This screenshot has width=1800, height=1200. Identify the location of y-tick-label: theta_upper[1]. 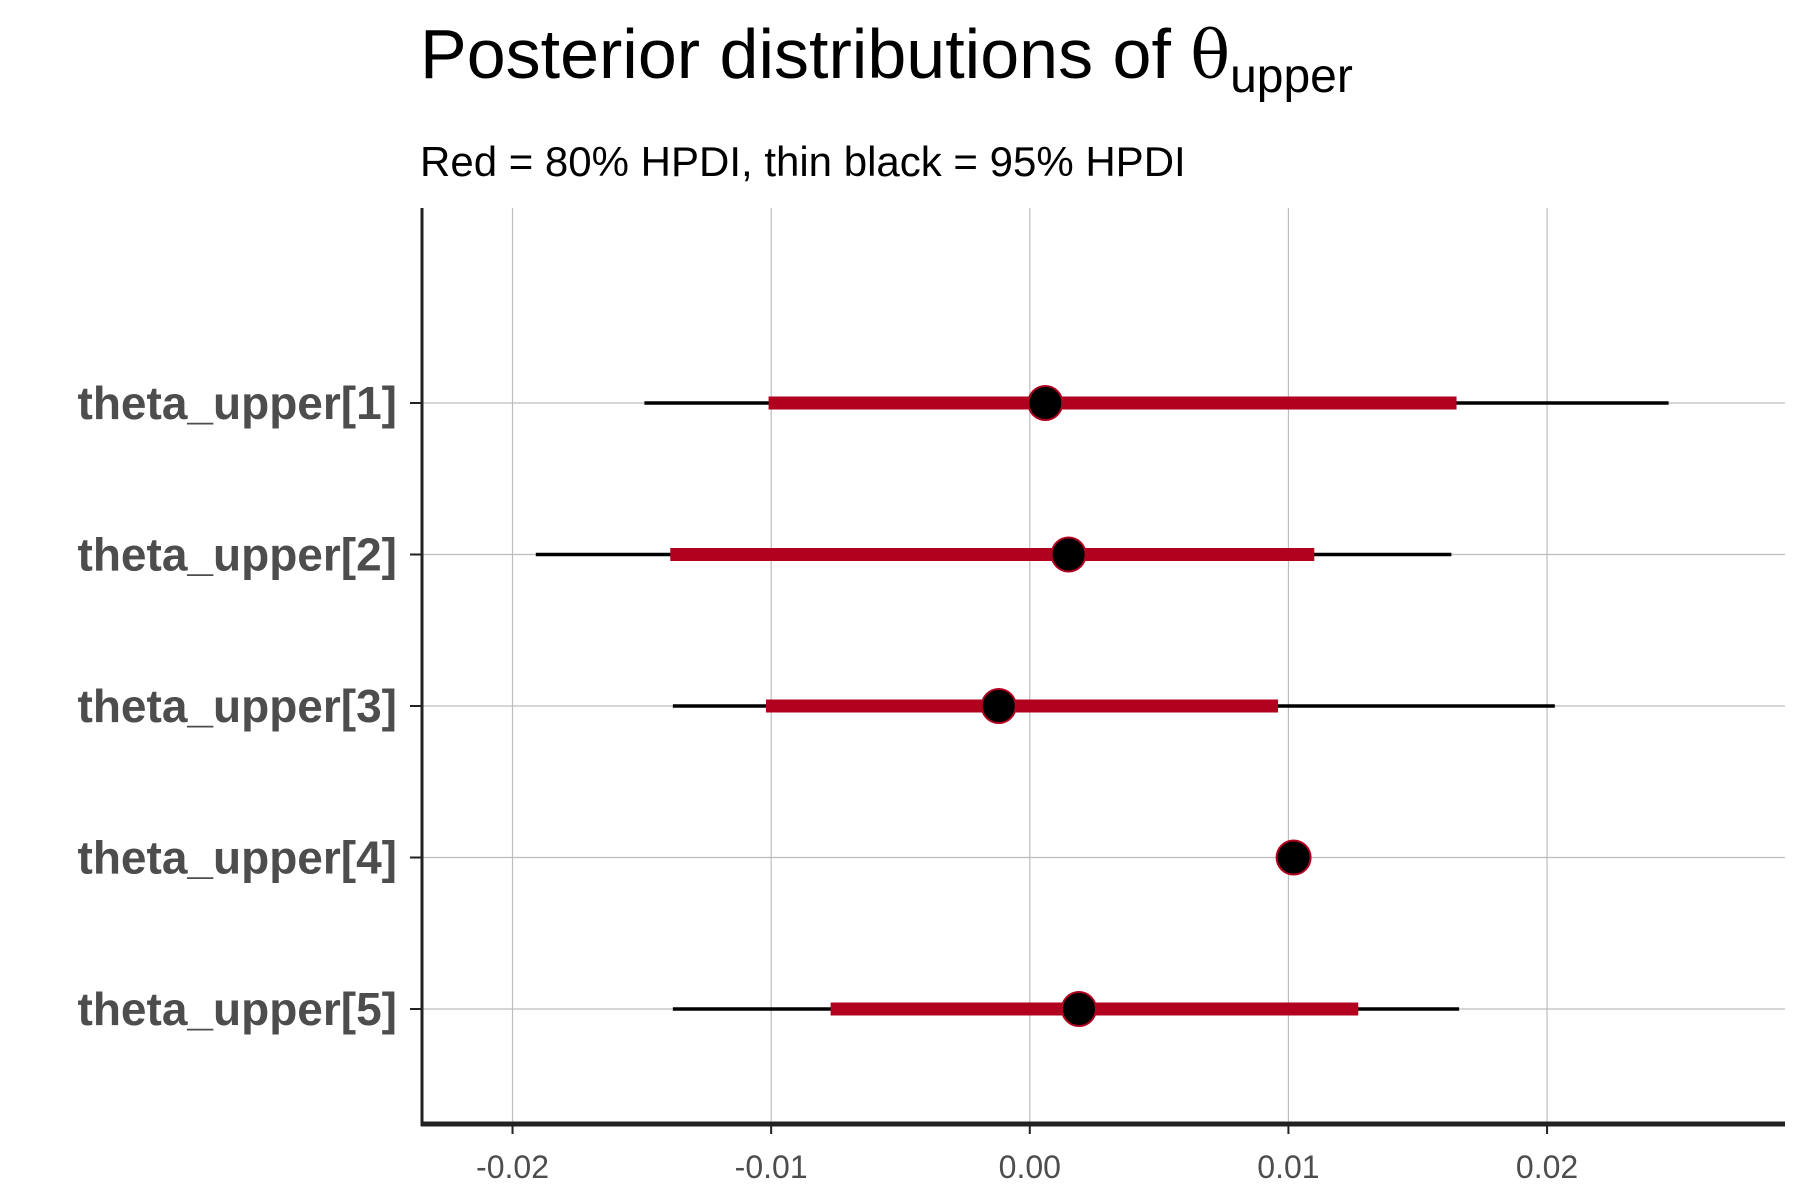
(237, 403).